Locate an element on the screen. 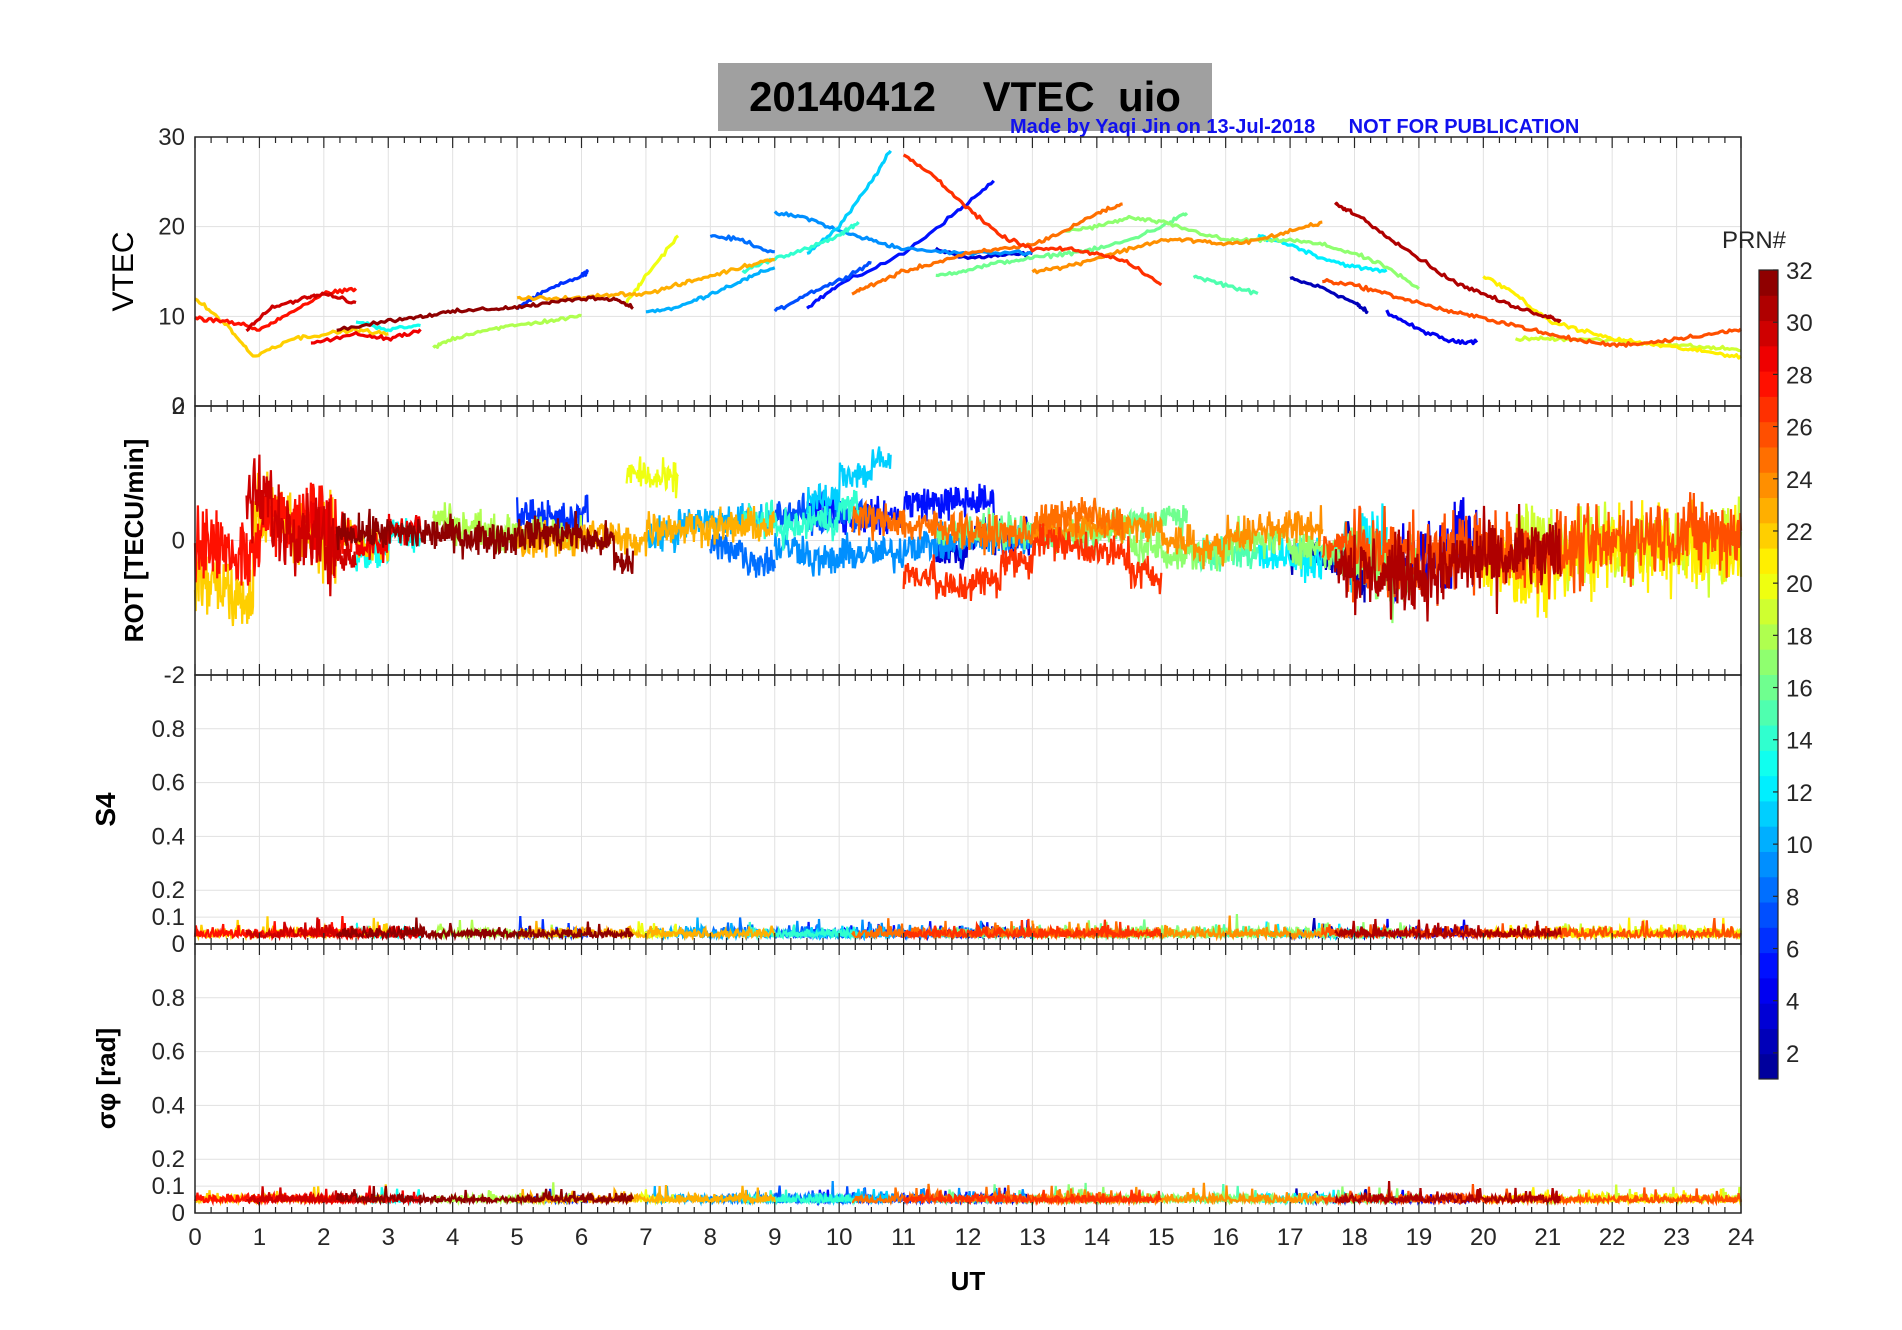 The image size is (1902, 1330). x-tick-label: 14 is located at coordinates (1096, 1237).